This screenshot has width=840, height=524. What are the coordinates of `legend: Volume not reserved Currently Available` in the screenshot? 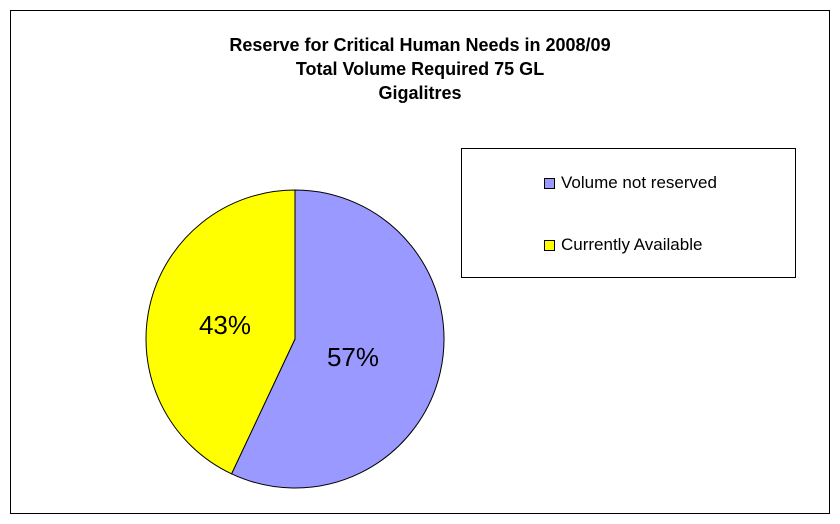 It's located at (628, 213).